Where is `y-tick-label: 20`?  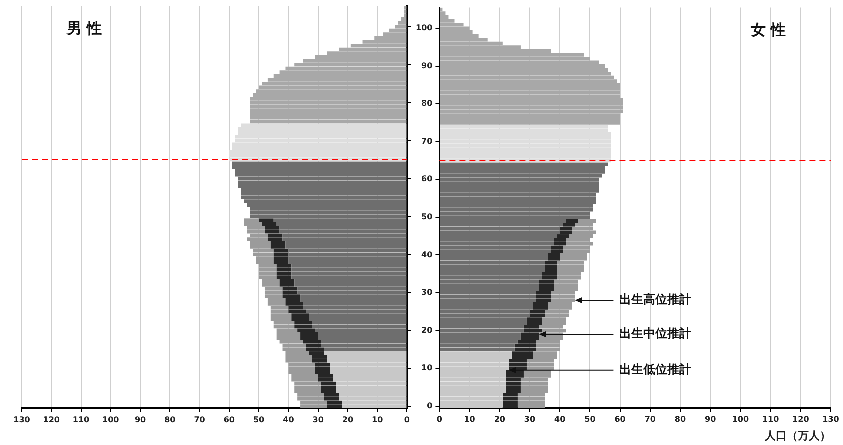
y-tick-label: 20 is located at coordinates (428, 330).